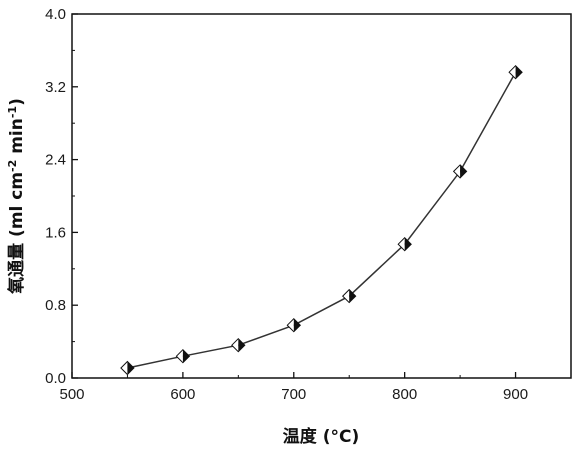  Describe the element at coordinates (16, 233) in the screenshot. I see `y-axis-title-main: 氧通量 (ml cm` at that location.